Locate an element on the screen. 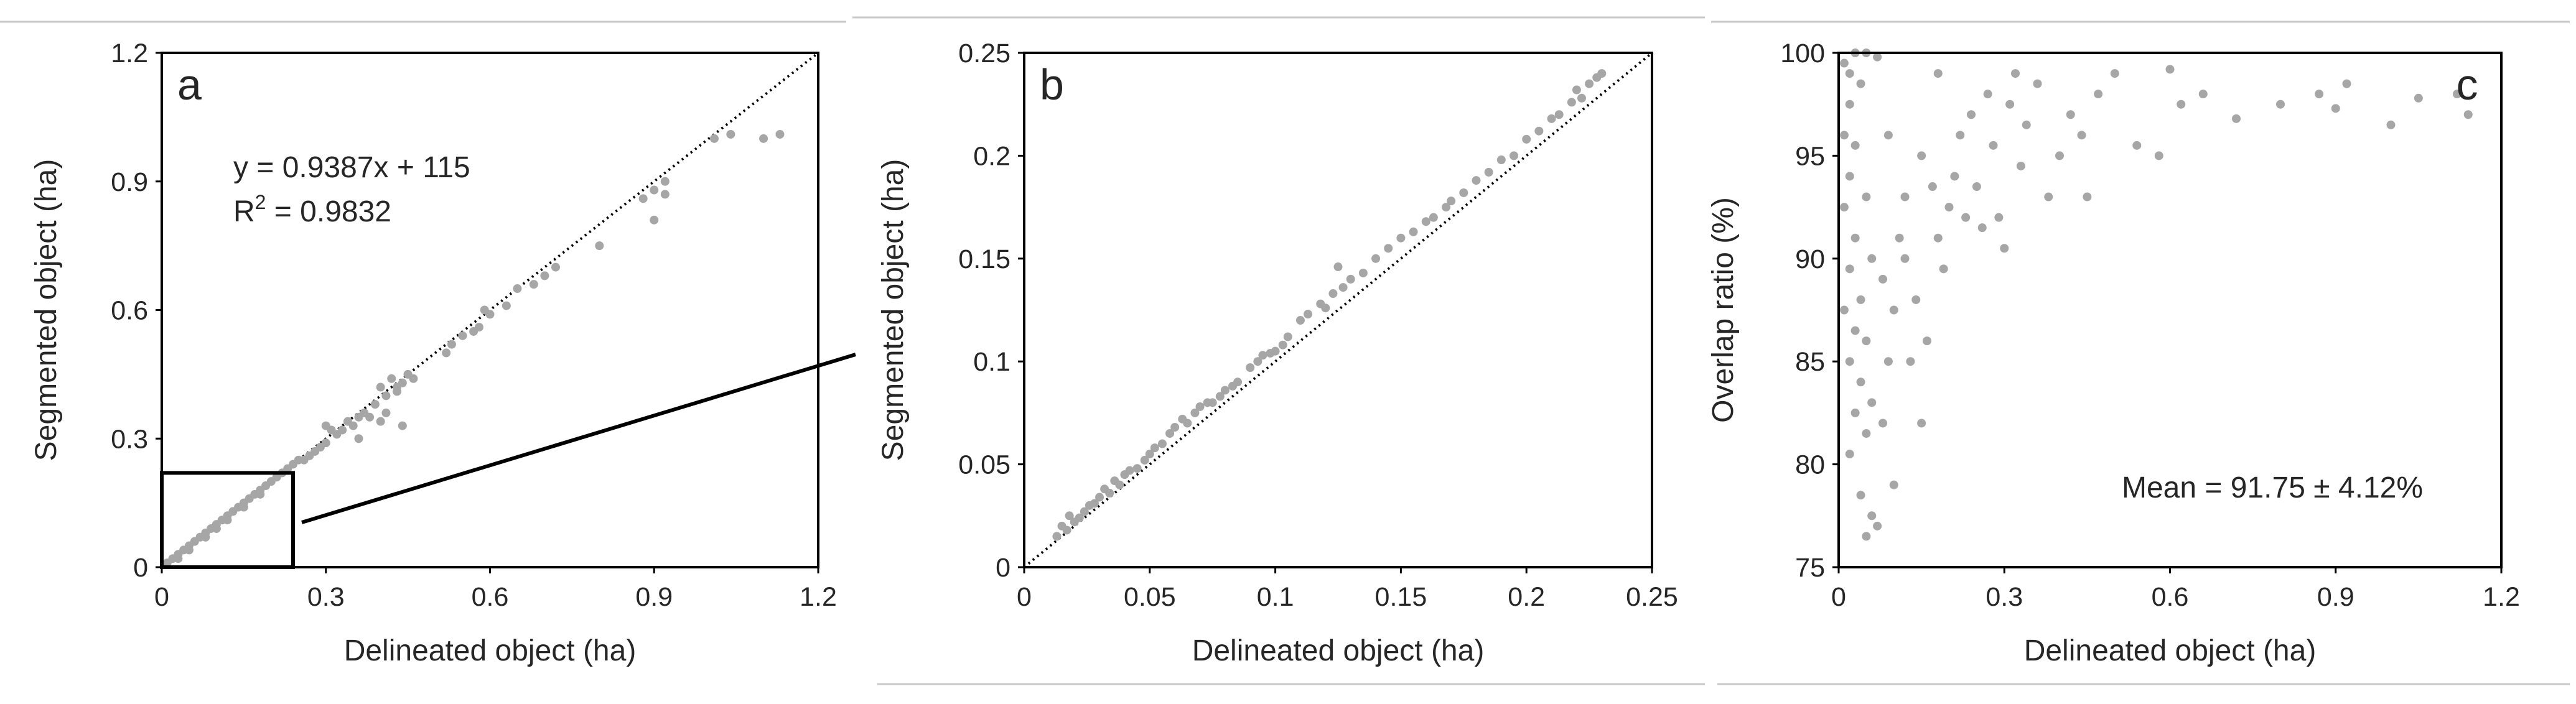 Image resolution: width=2576 pixels, height=704 pixels. regression-equation: y = 0.9387x + 115 is located at coordinates (352, 167).